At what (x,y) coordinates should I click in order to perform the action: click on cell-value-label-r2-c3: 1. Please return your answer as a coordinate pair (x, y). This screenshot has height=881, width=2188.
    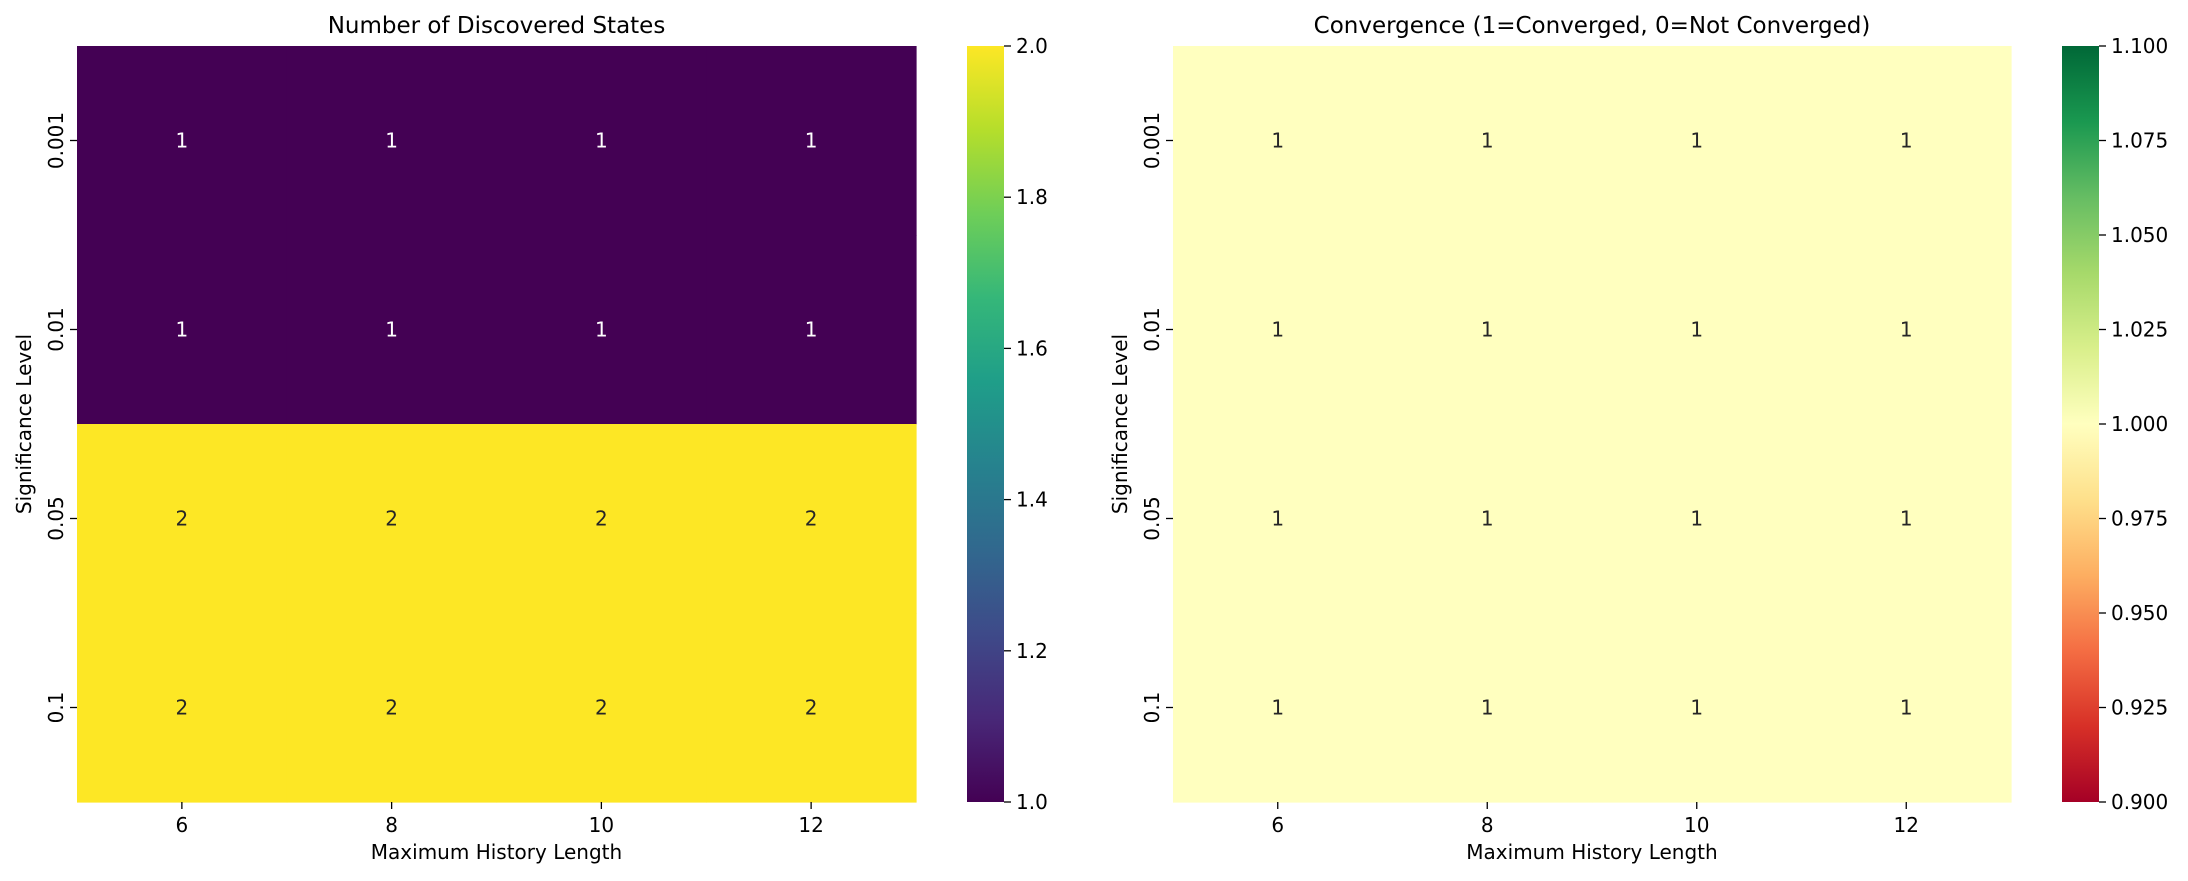
    Looking at the image, I should click on (1906, 519).